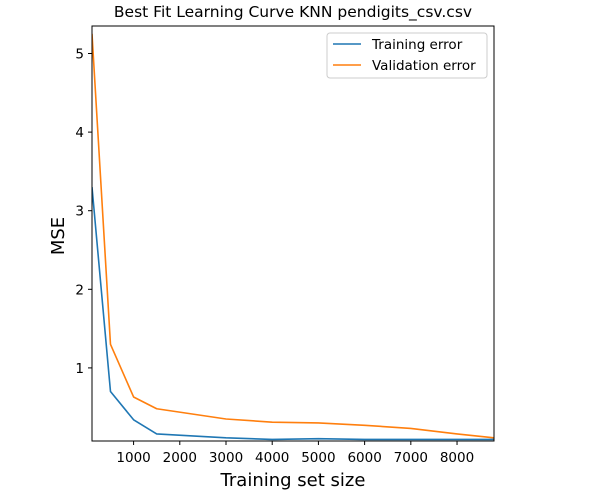 The height and width of the screenshot is (500, 608). What do you see at coordinates (133, 458) in the screenshot?
I see `x-tick-label: 1000` at bounding box center [133, 458].